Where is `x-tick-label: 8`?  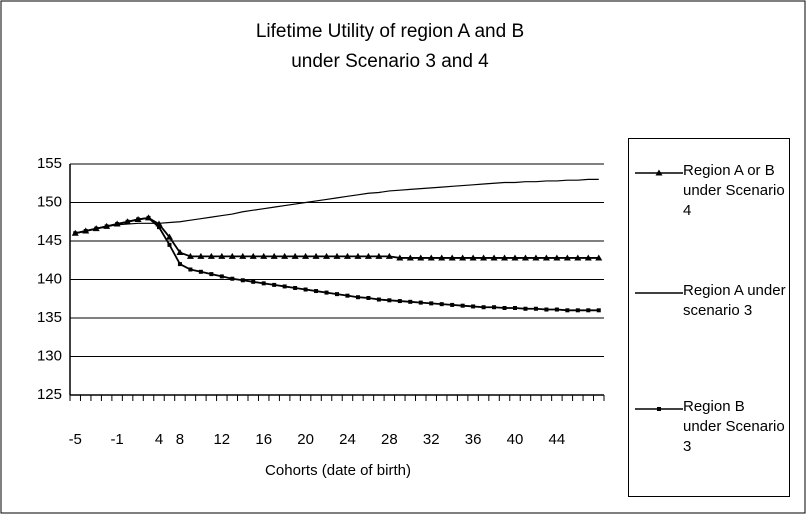 x-tick-label: 8 is located at coordinates (180, 439).